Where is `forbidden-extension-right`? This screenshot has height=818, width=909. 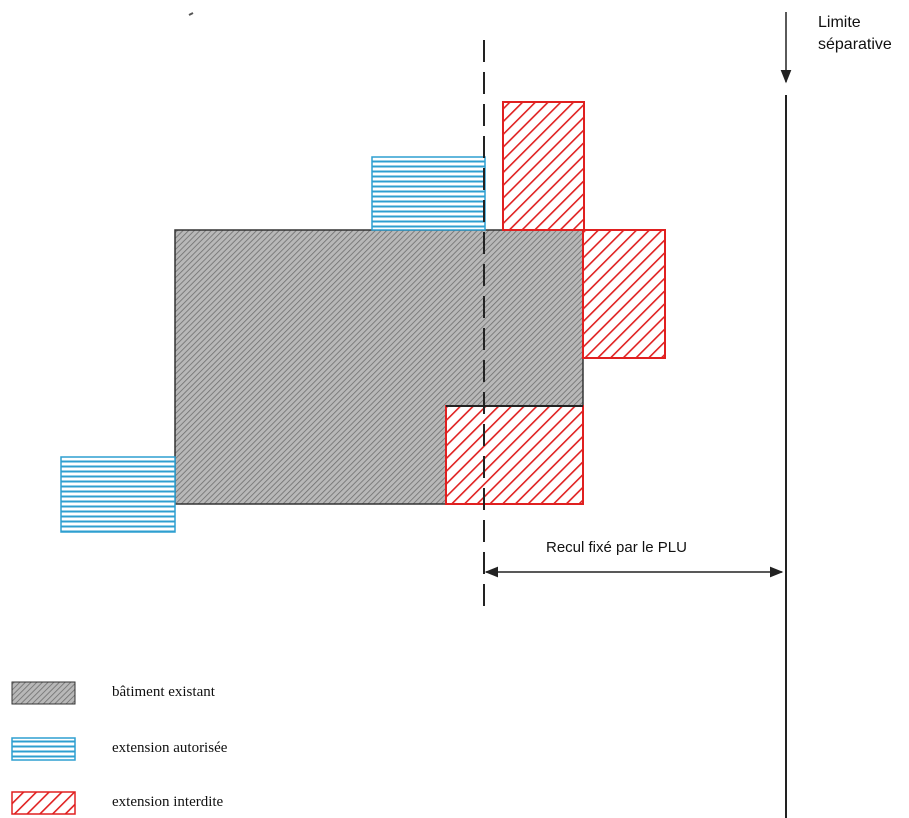 forbidden-extension-right is located at coordinates (624, 294).